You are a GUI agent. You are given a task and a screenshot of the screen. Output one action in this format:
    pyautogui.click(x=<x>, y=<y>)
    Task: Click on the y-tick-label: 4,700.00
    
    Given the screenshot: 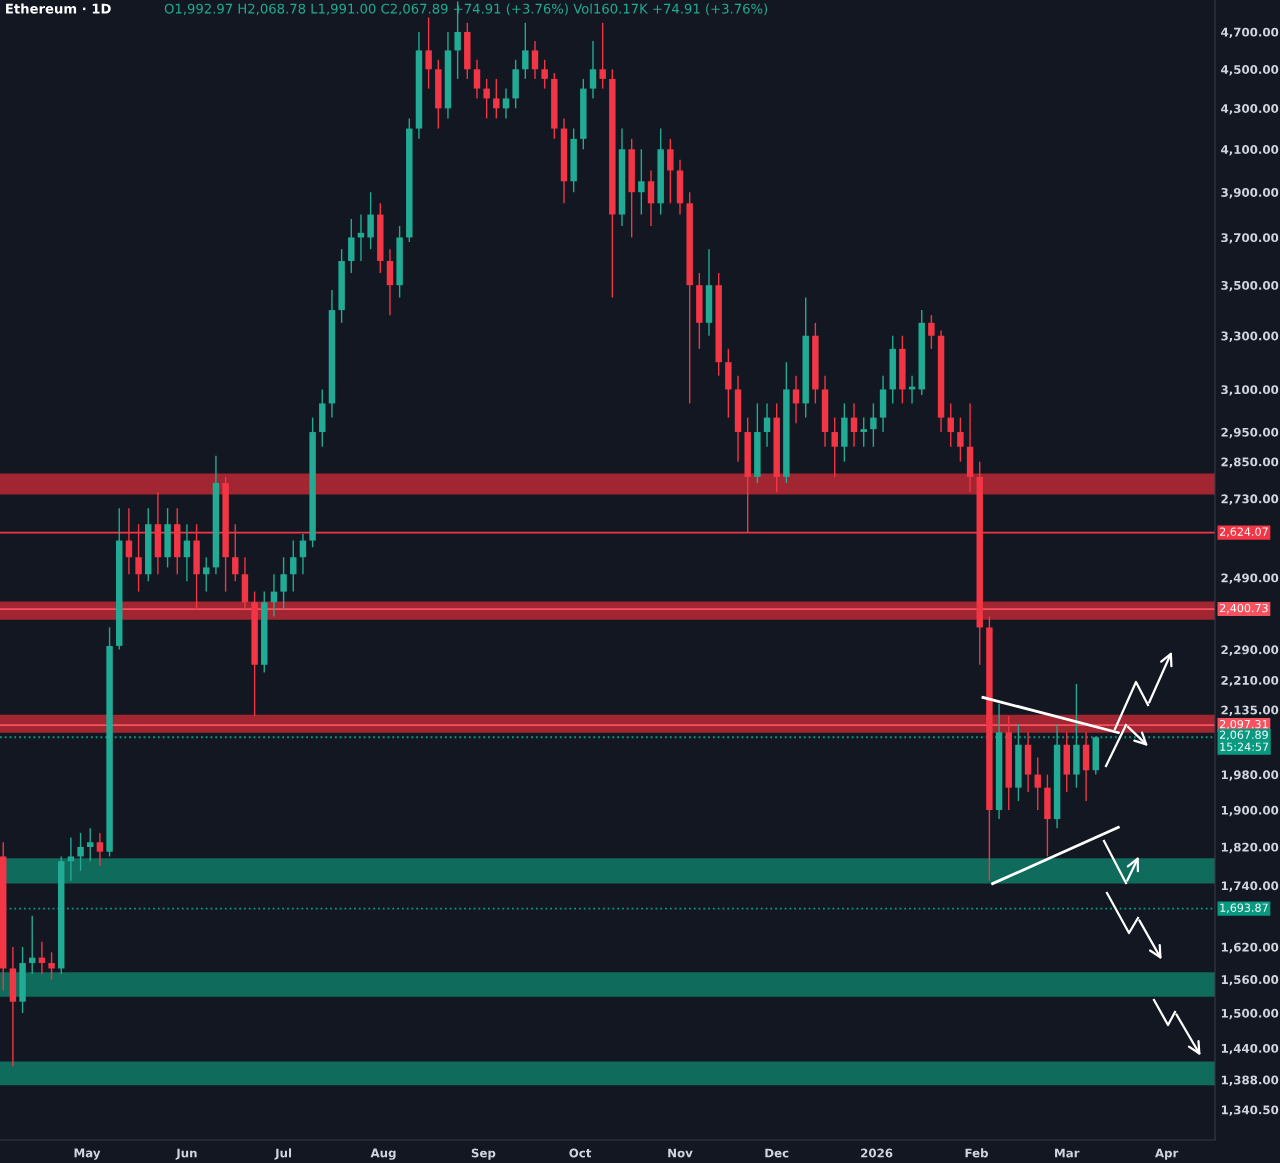 What is the action you would take?
    pyautogui.click(x=1250, y=33)
    